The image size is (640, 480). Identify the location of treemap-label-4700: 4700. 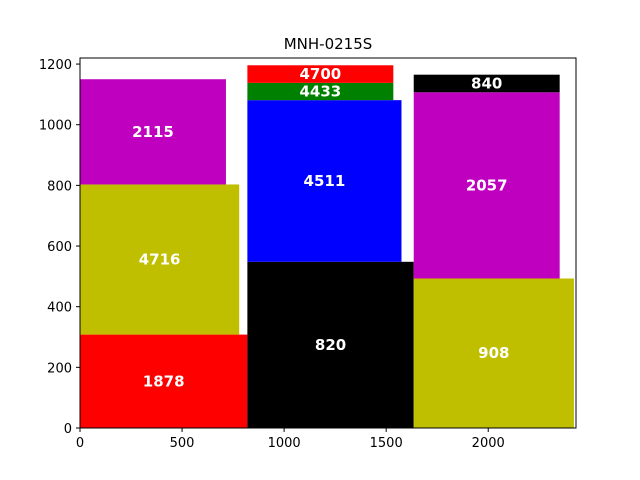
(320, 74).